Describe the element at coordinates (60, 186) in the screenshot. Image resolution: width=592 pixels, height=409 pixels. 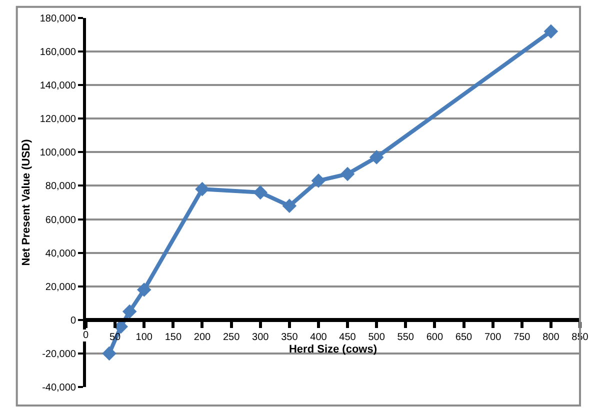
I see `y-tick-label: 80,000` at that location.